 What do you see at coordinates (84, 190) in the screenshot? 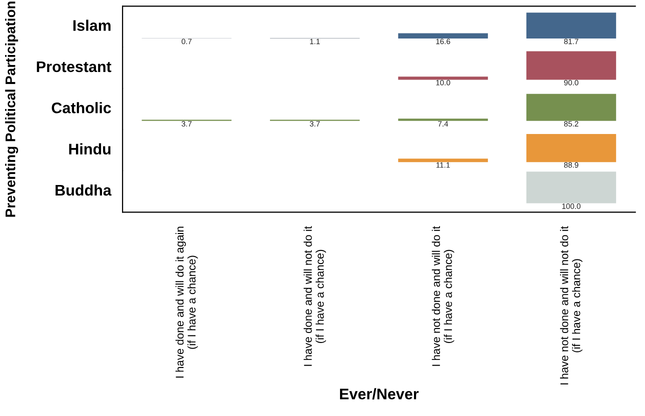
I see `y-axis-title: Buddha` at bounding box center [84, 190].